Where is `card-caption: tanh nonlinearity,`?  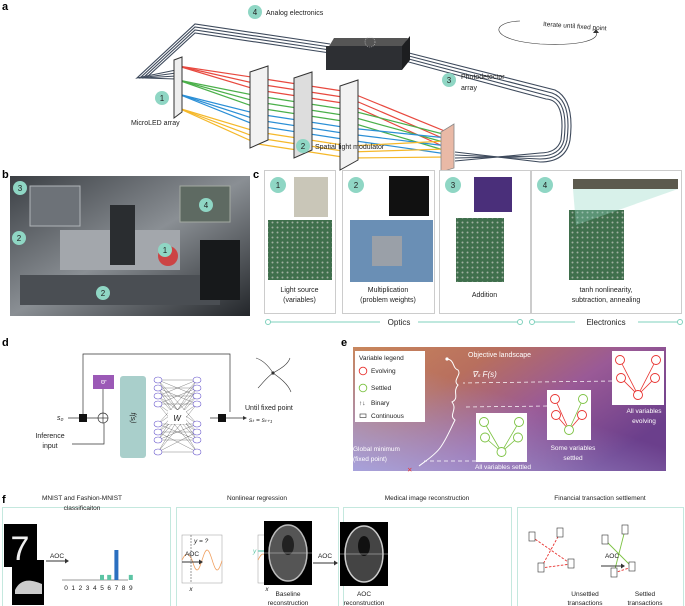
card-caption: tanh nonlinearity, is located at coordinates (606, 290).